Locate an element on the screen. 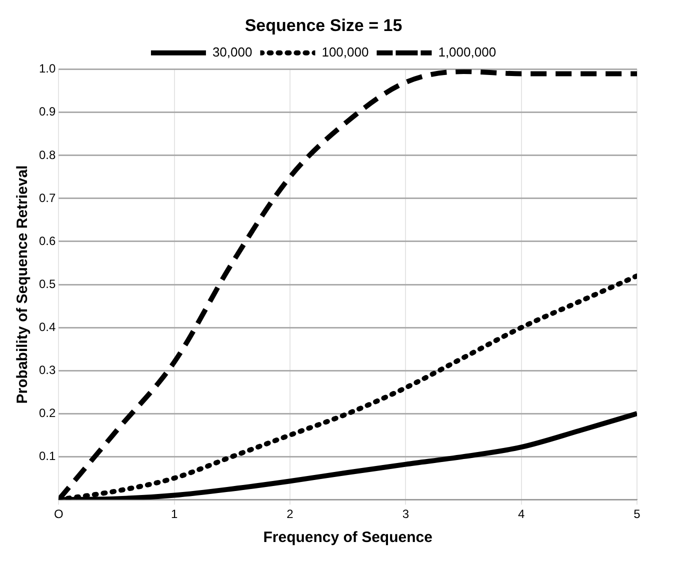 The width and height of the screenshot is (677, 561). legend-label: 1,000,000 is located at coordinates (467, 52).